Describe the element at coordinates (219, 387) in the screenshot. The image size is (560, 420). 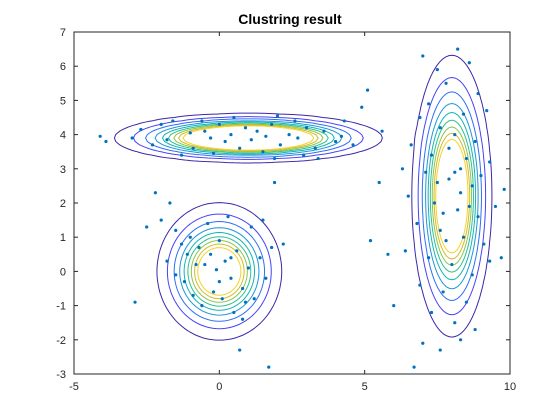
I see `x-tick-label: 0` at that location.